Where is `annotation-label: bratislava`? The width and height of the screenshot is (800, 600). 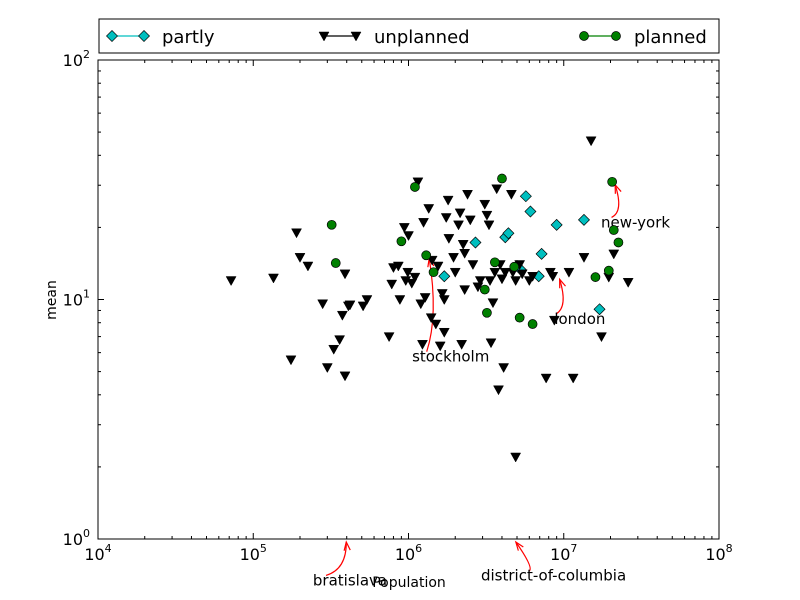
annotation-label: bratislava is located at coordinates (350, 580).